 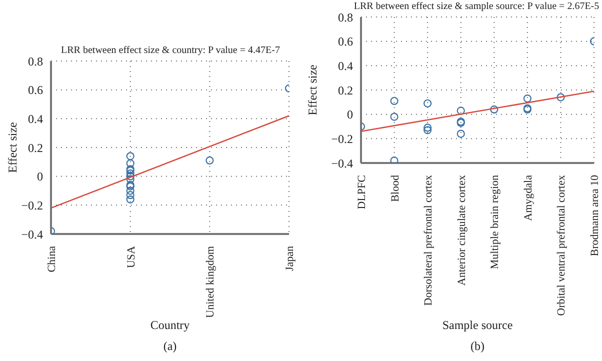 I want to click on chart-title: LRR between effect size & country: P value = 4.47E-7, so click(x=170, y=50).